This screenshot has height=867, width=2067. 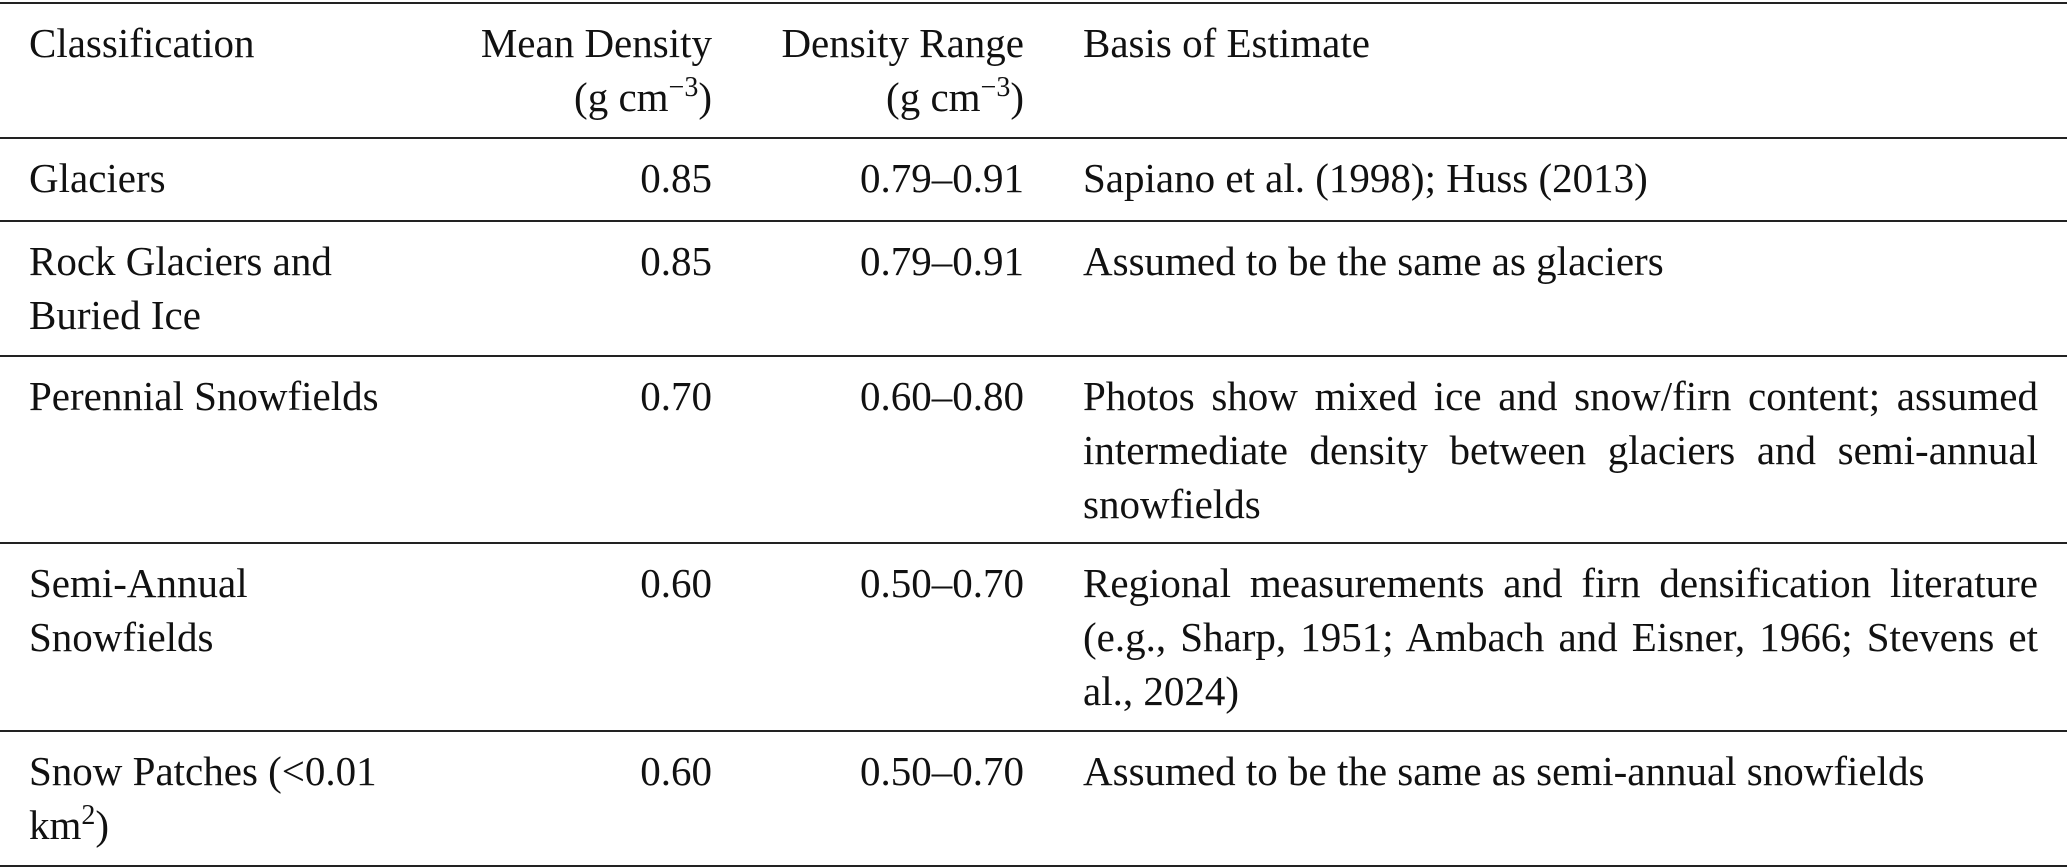 I want to click on table-cell: Semi-Annual Snowfields, so click(x=215, y=637).